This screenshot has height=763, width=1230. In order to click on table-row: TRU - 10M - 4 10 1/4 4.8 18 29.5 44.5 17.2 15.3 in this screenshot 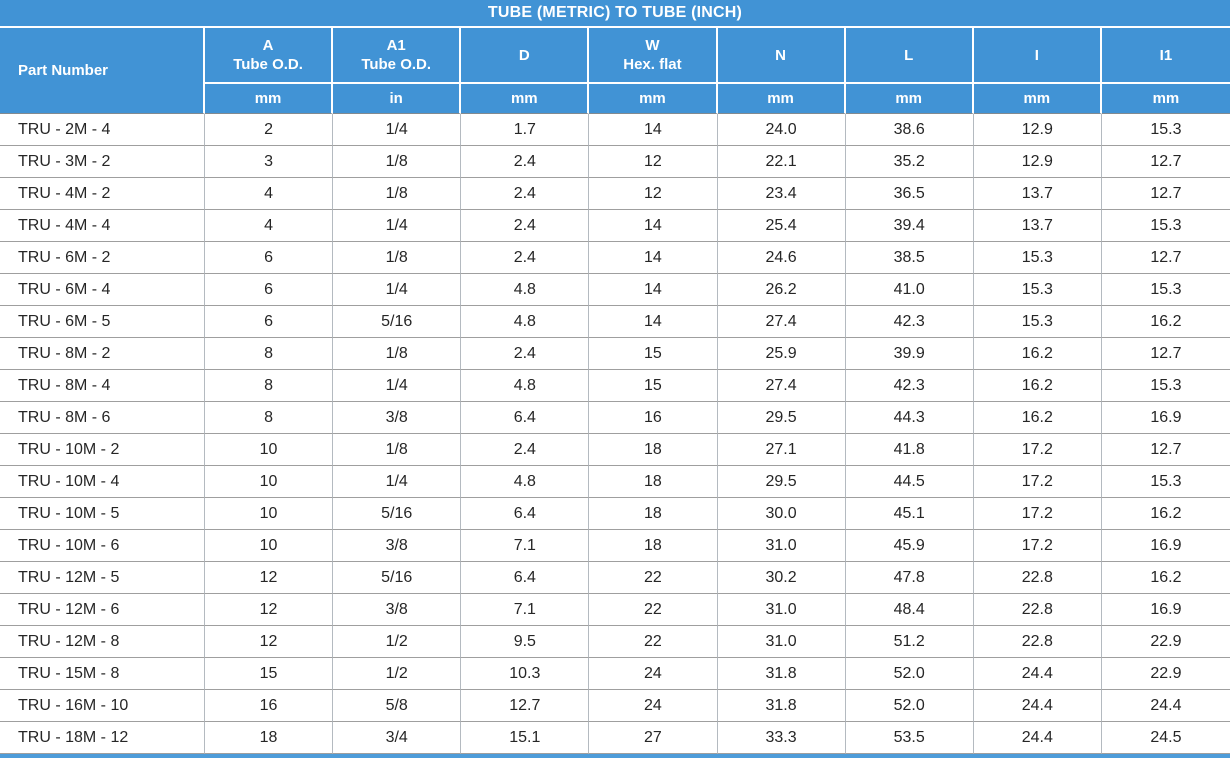, I will do `click(615, 482)`.